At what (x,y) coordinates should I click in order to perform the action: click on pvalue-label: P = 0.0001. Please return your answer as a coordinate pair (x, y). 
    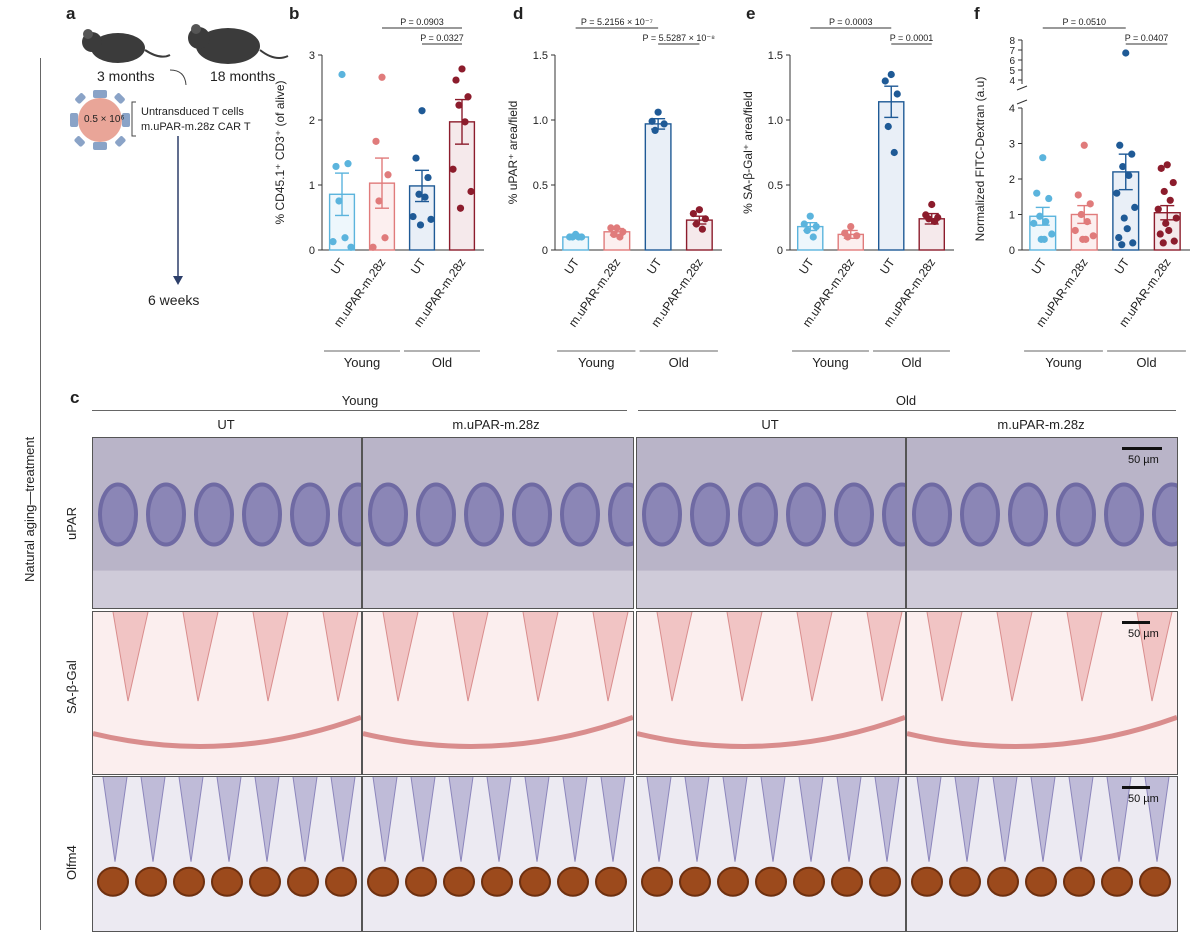
    Looking at the image, I should click on (912, 38).